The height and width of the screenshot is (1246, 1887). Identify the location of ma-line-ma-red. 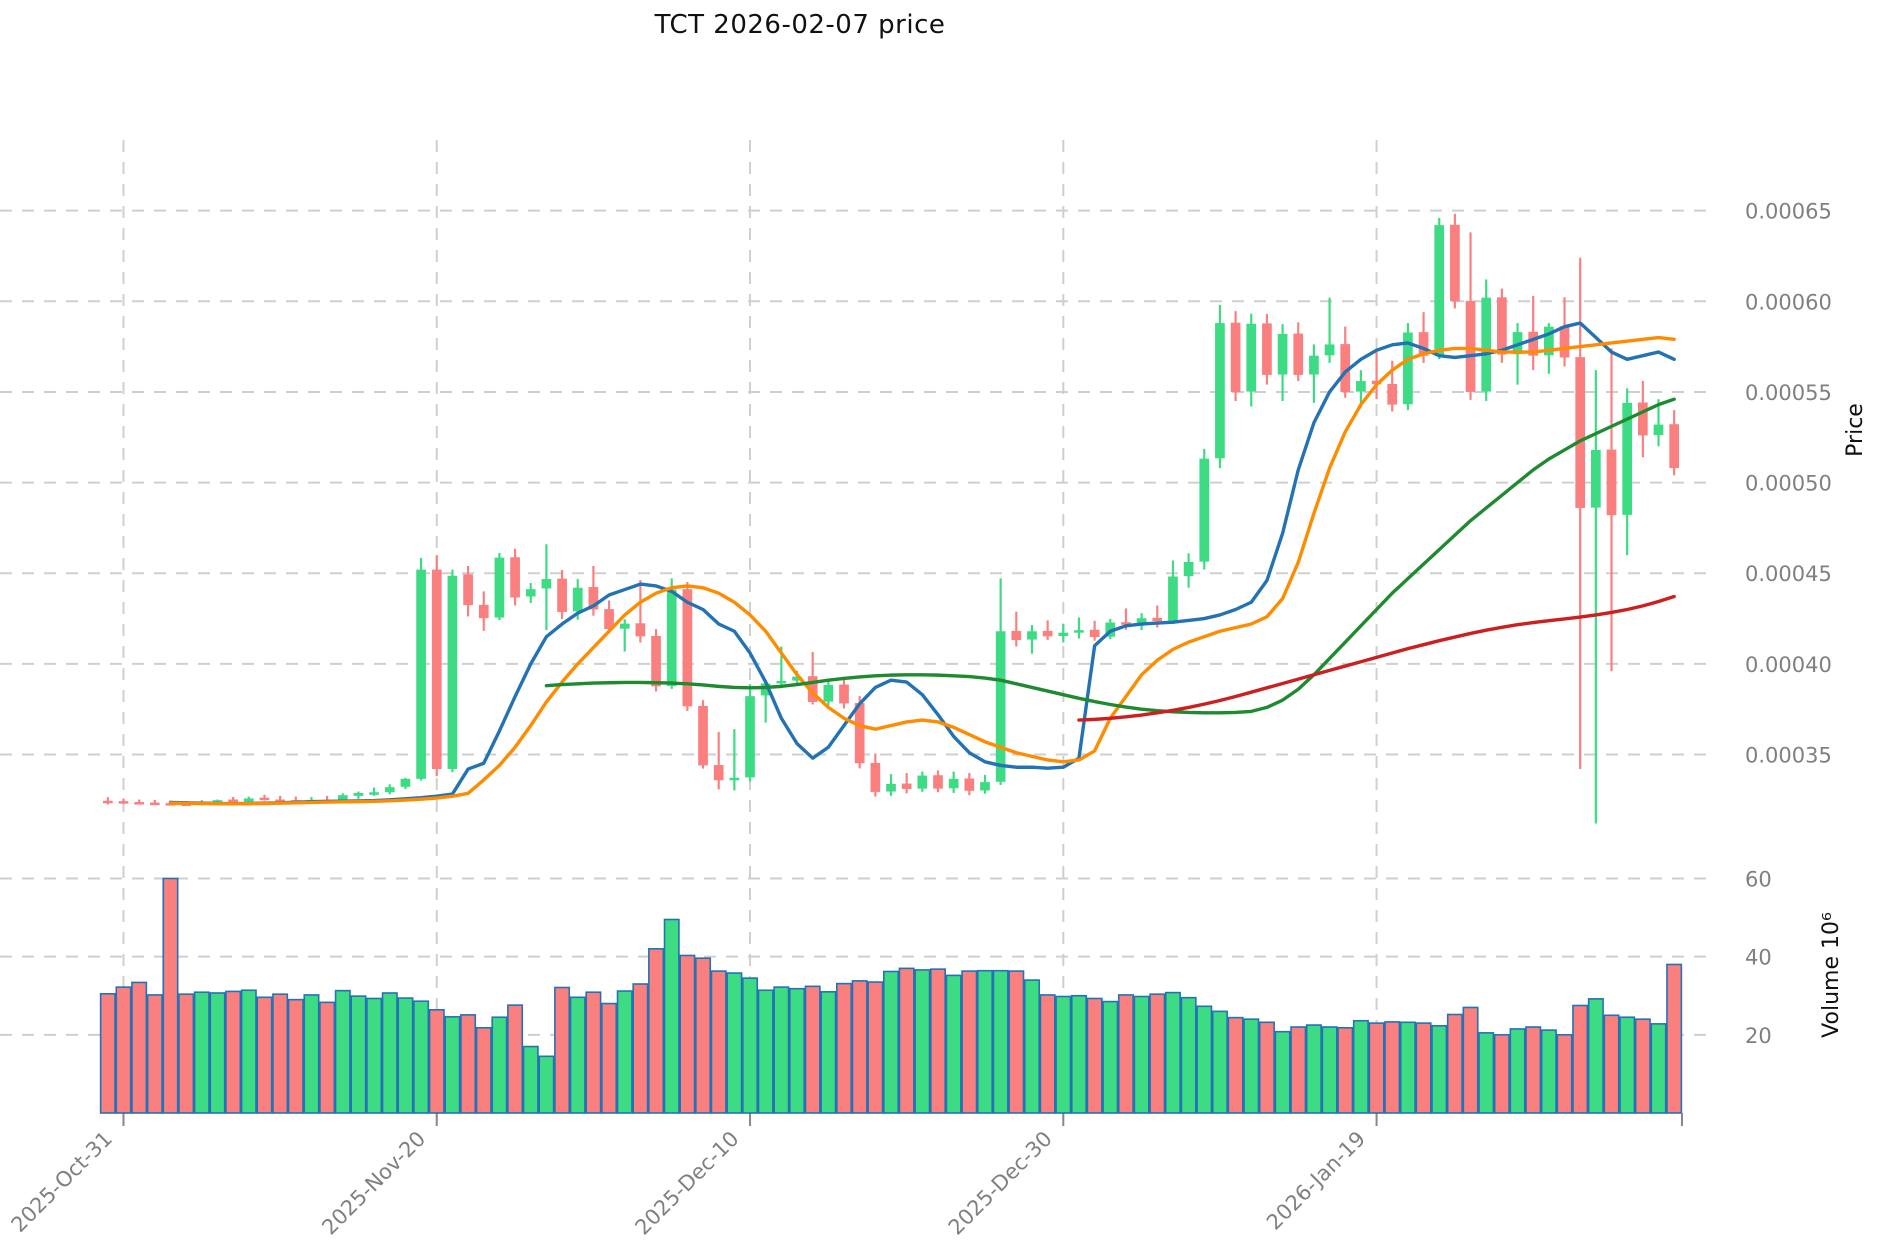
(1376, 658).